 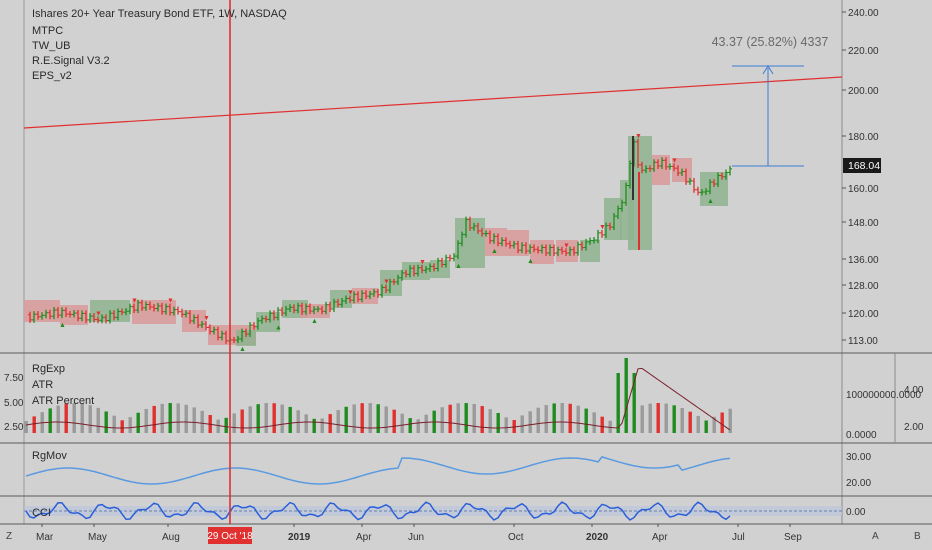 I want to click on time-tick-label: Jun, so click(x=416, y=537).